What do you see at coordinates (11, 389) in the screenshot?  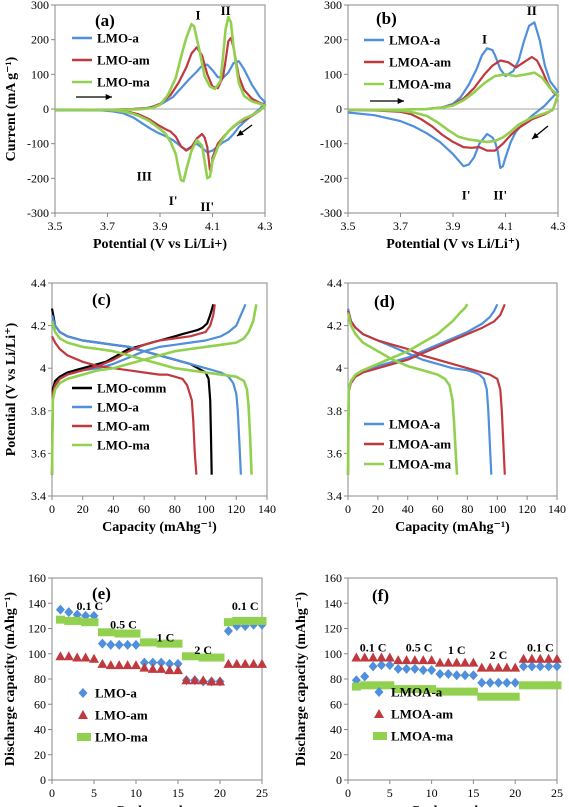 I see `y-axis-label: Potential (V vs Li/Li⁺)` at bounding box center [11, 389].